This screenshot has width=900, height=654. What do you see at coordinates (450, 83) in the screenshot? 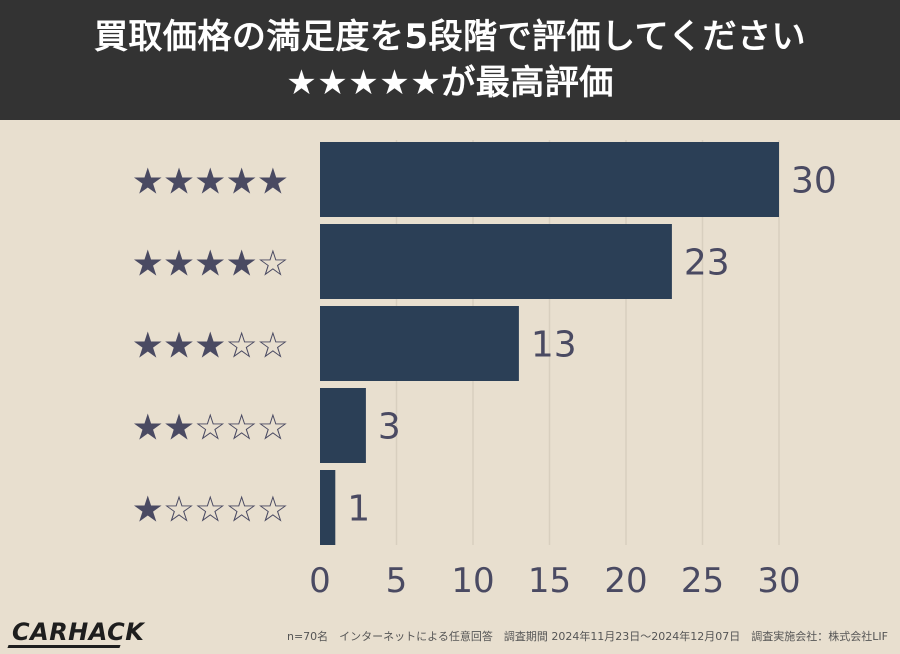
I see `chart-subtitle: ★★★★★が最高評価` at bounding box center [450, 83].